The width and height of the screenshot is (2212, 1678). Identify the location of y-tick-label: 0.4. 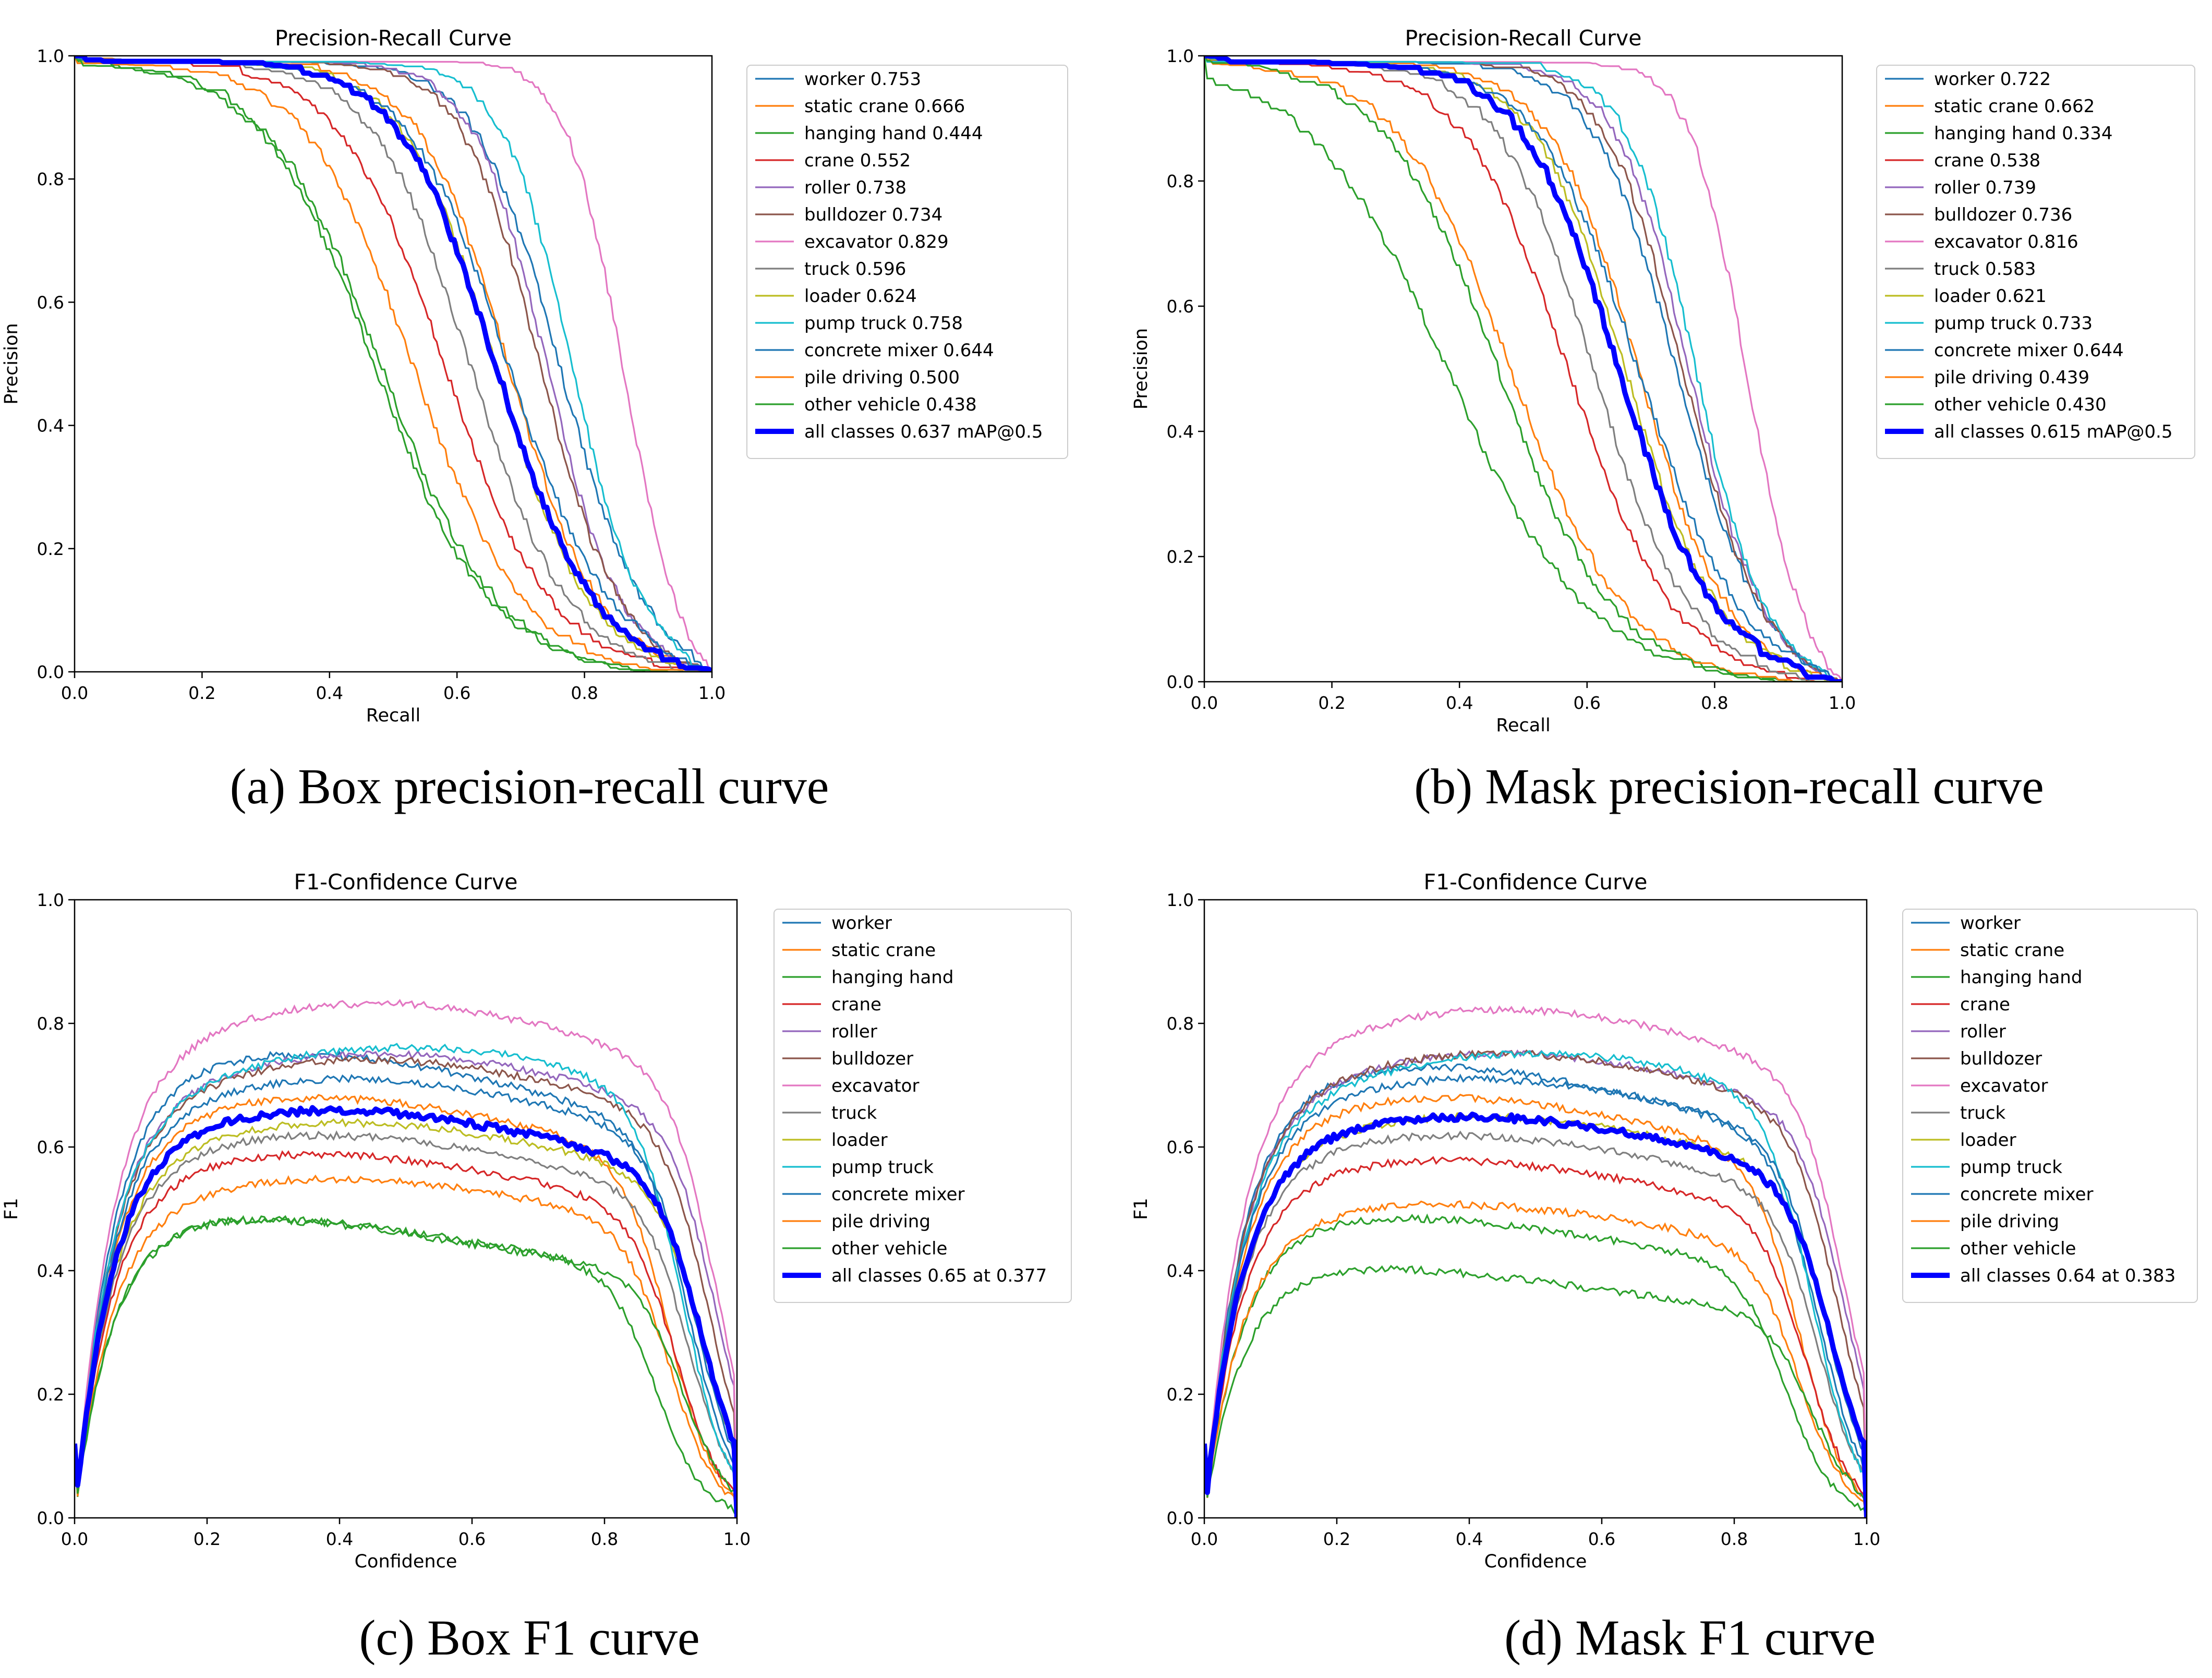
(50, 1271).